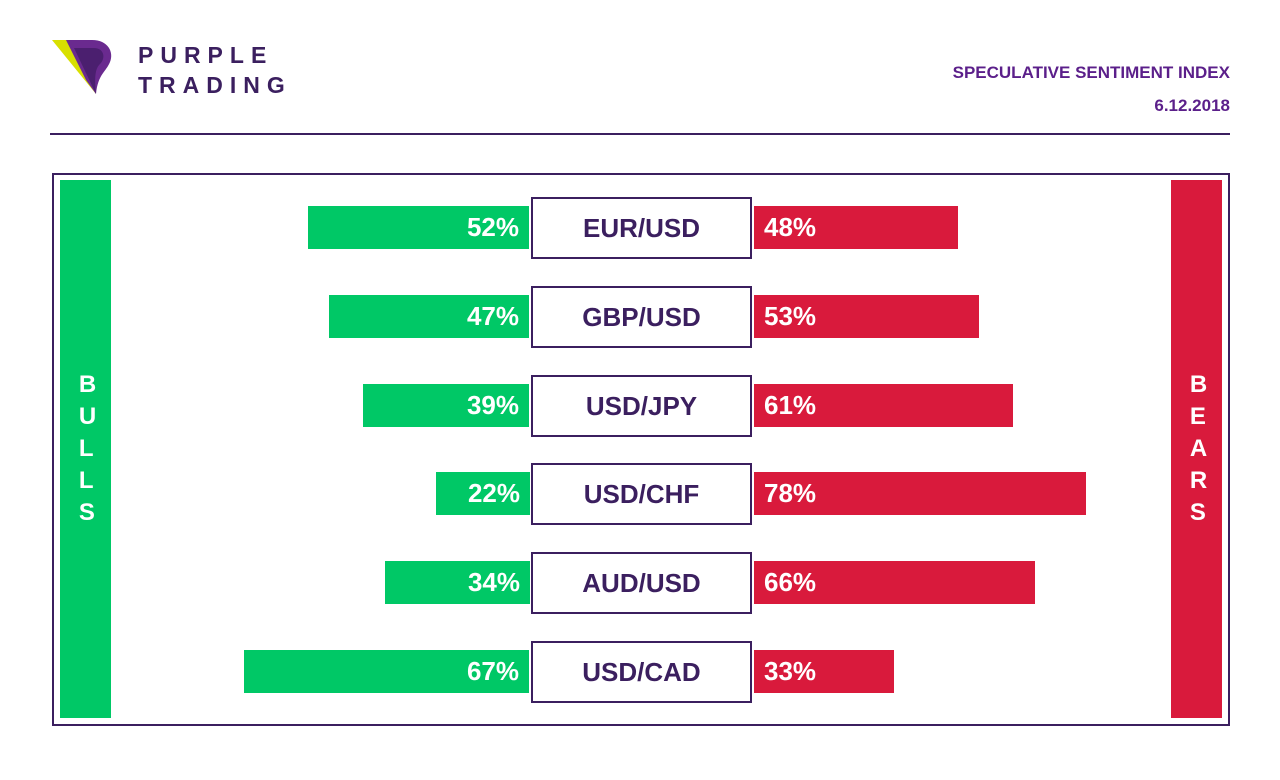 This screenshot has width=1280, height=780. I want to click on bull-value-label: 39%, so click(492, 405).